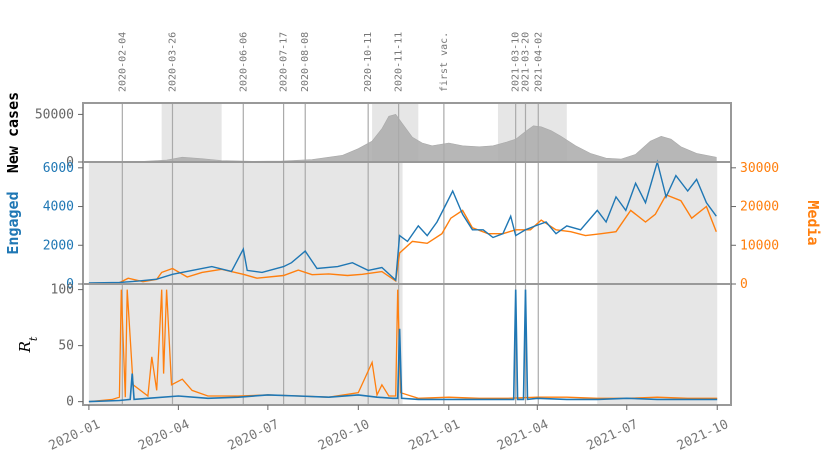 This screenshot has height=475, width=830. I want to click on engaged-y-tick-label: 0, so click(70, 284).